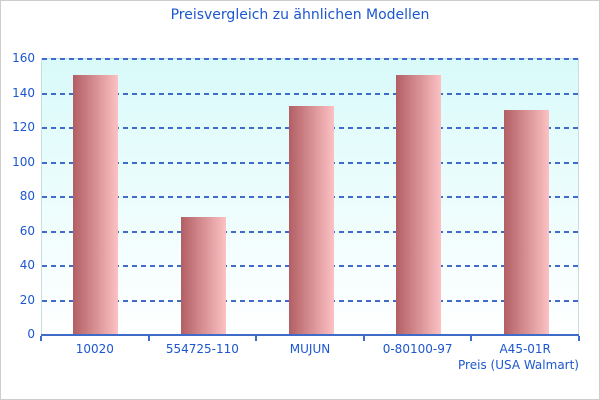  I want to click on x-category-label-554725-110: 554725-110, so click(202, 349).